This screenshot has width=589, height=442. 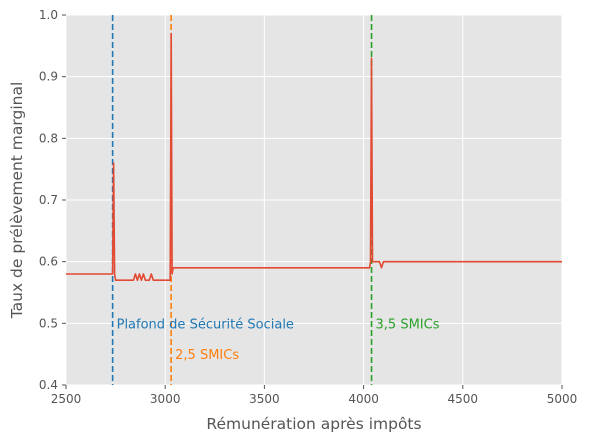 I want to click on y-tick-label: 0.4, so click(x=48, y=385).